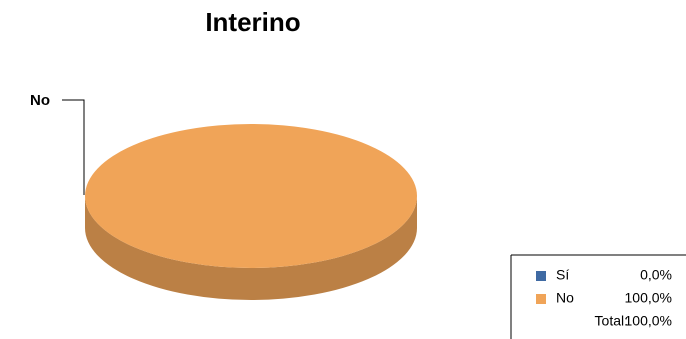 The image size is (686, 339). I want to click on legend-value: 0,0%, so click(656, 275).